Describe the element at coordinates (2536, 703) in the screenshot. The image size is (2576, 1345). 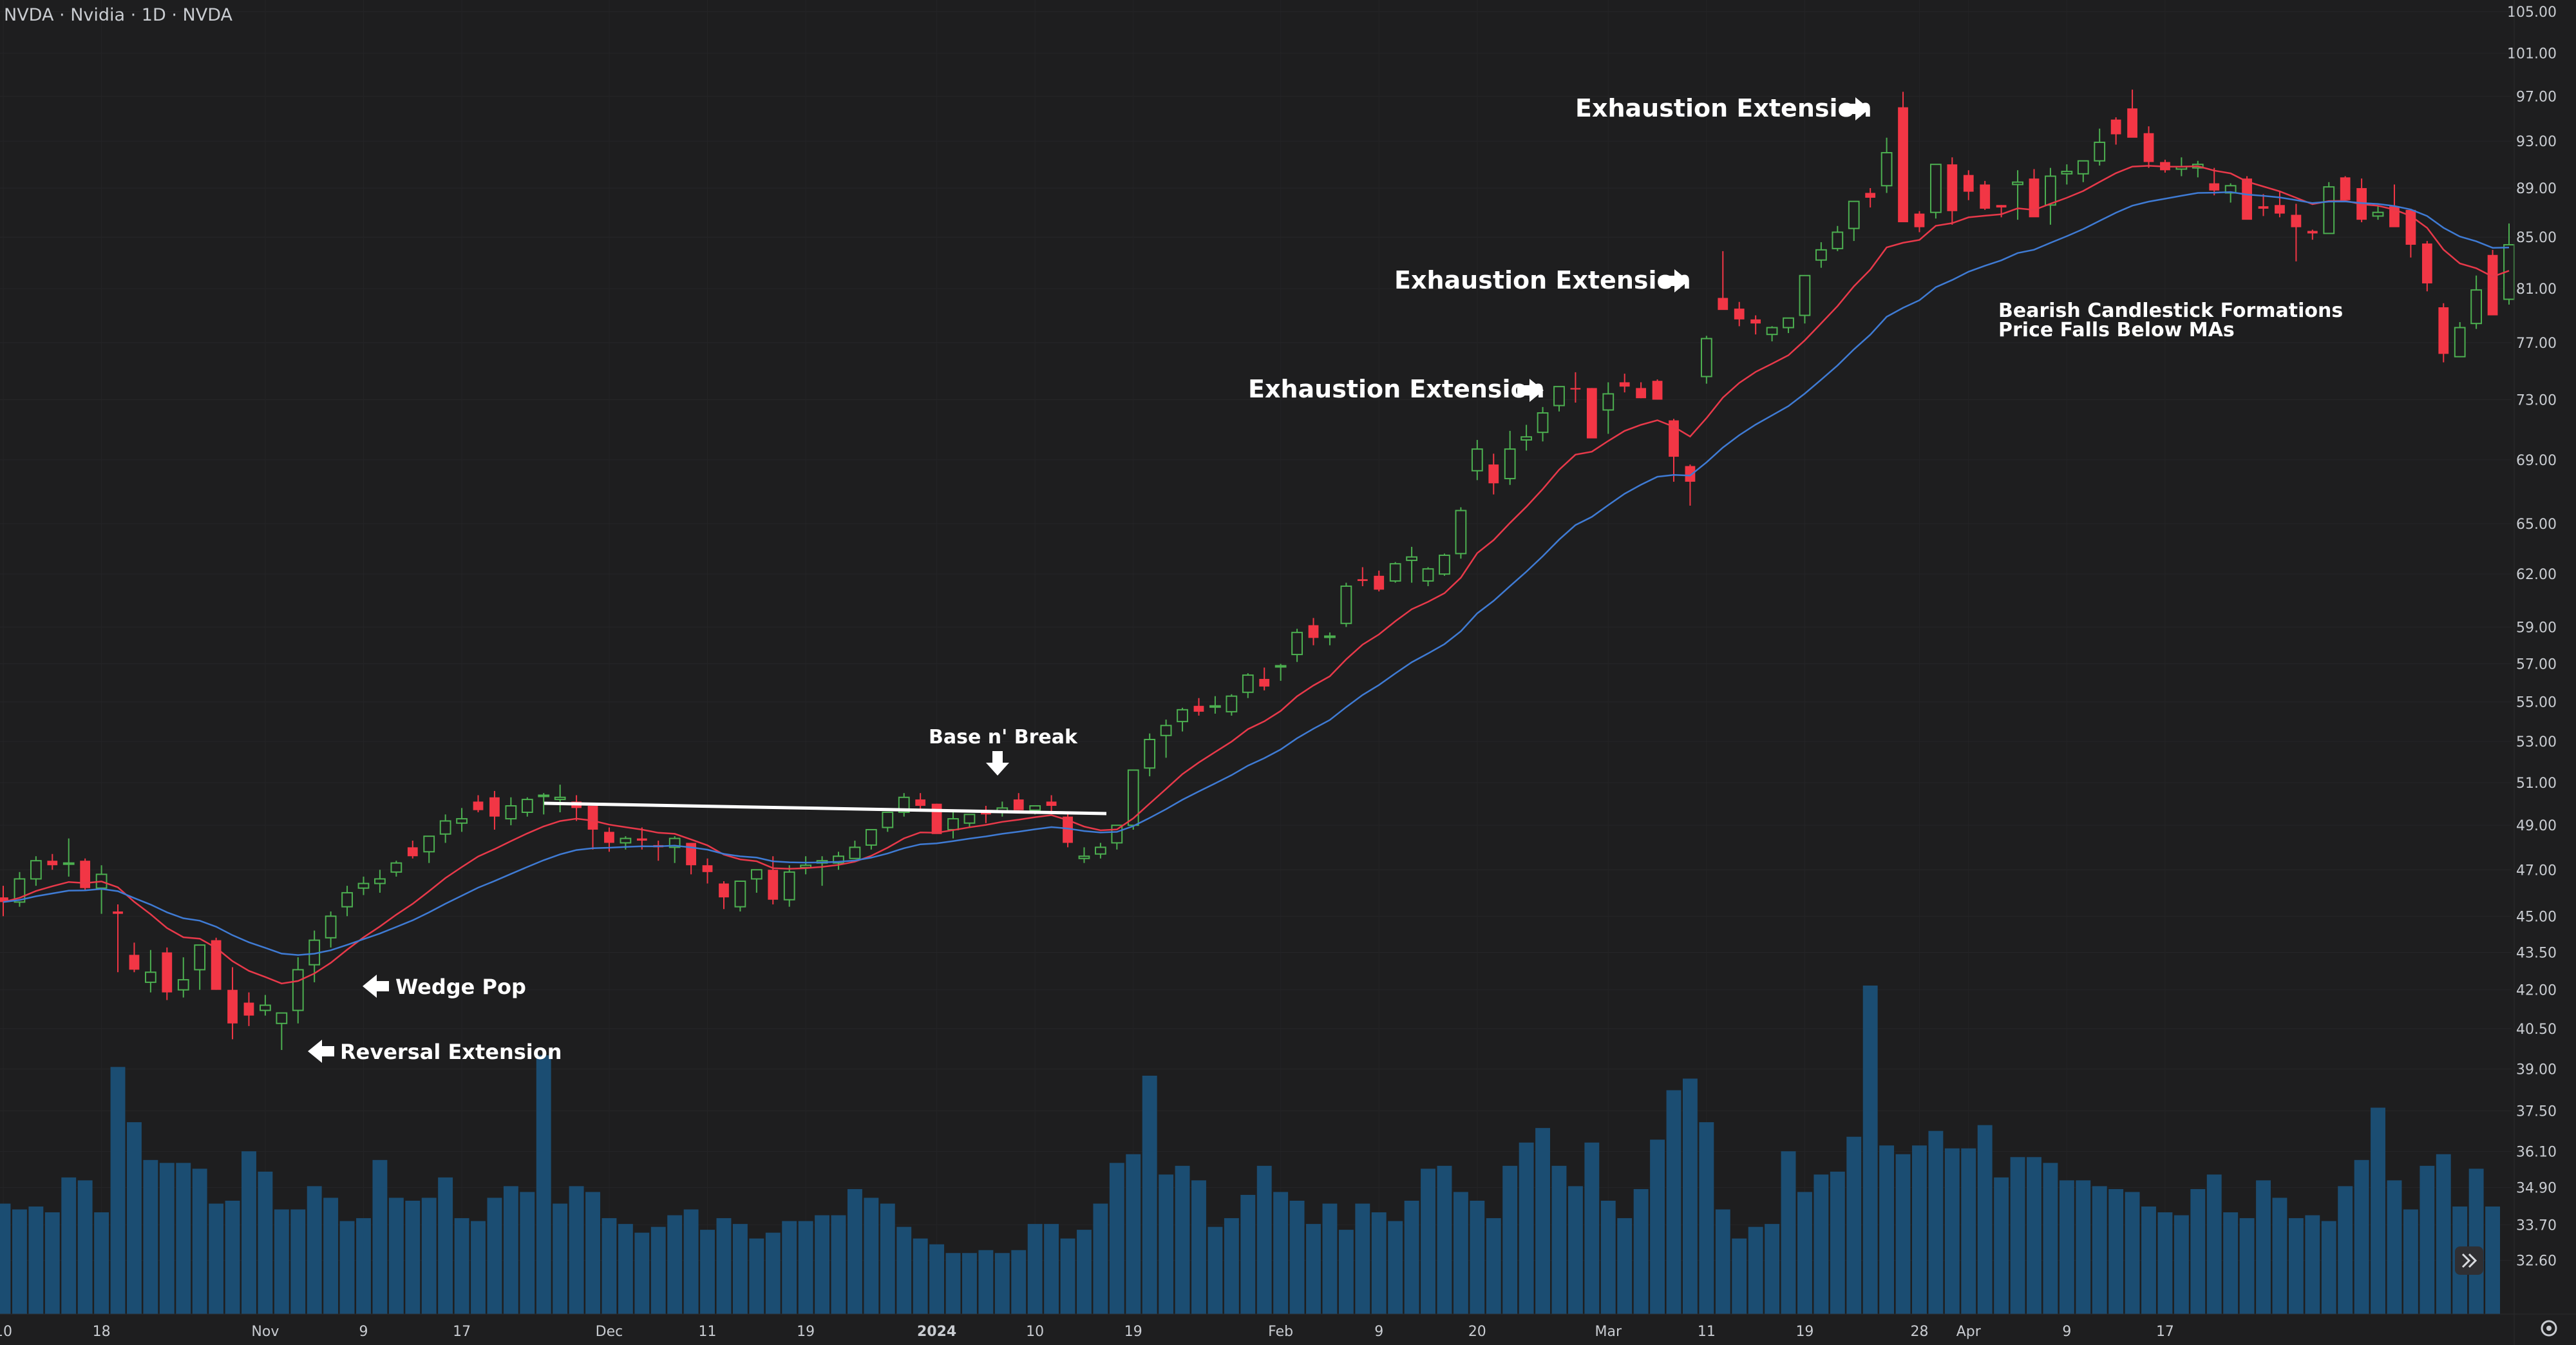
I see `price-tick-label: 55.00` at that location.